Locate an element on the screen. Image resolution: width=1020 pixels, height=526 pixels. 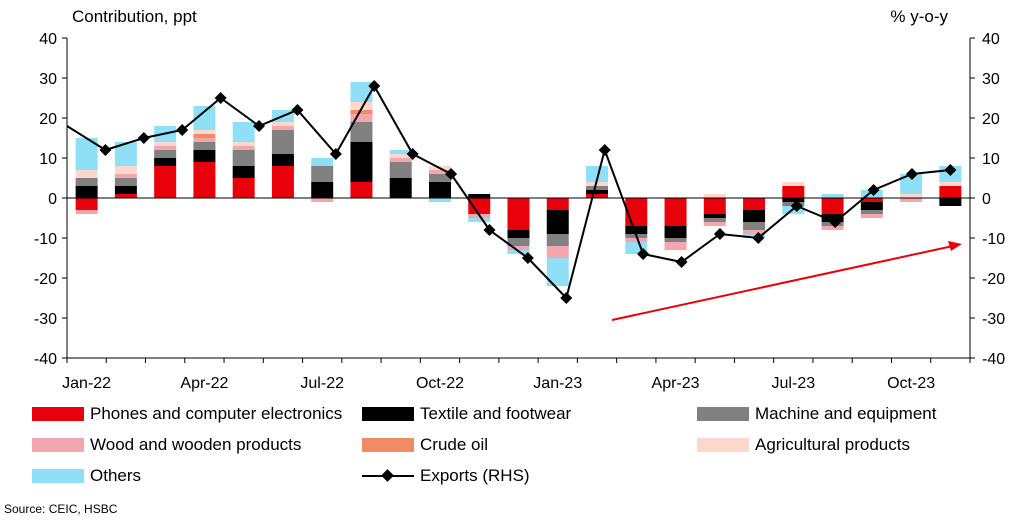
legend-label-textile: Textile and footwear is located at coordinates (496, 413).